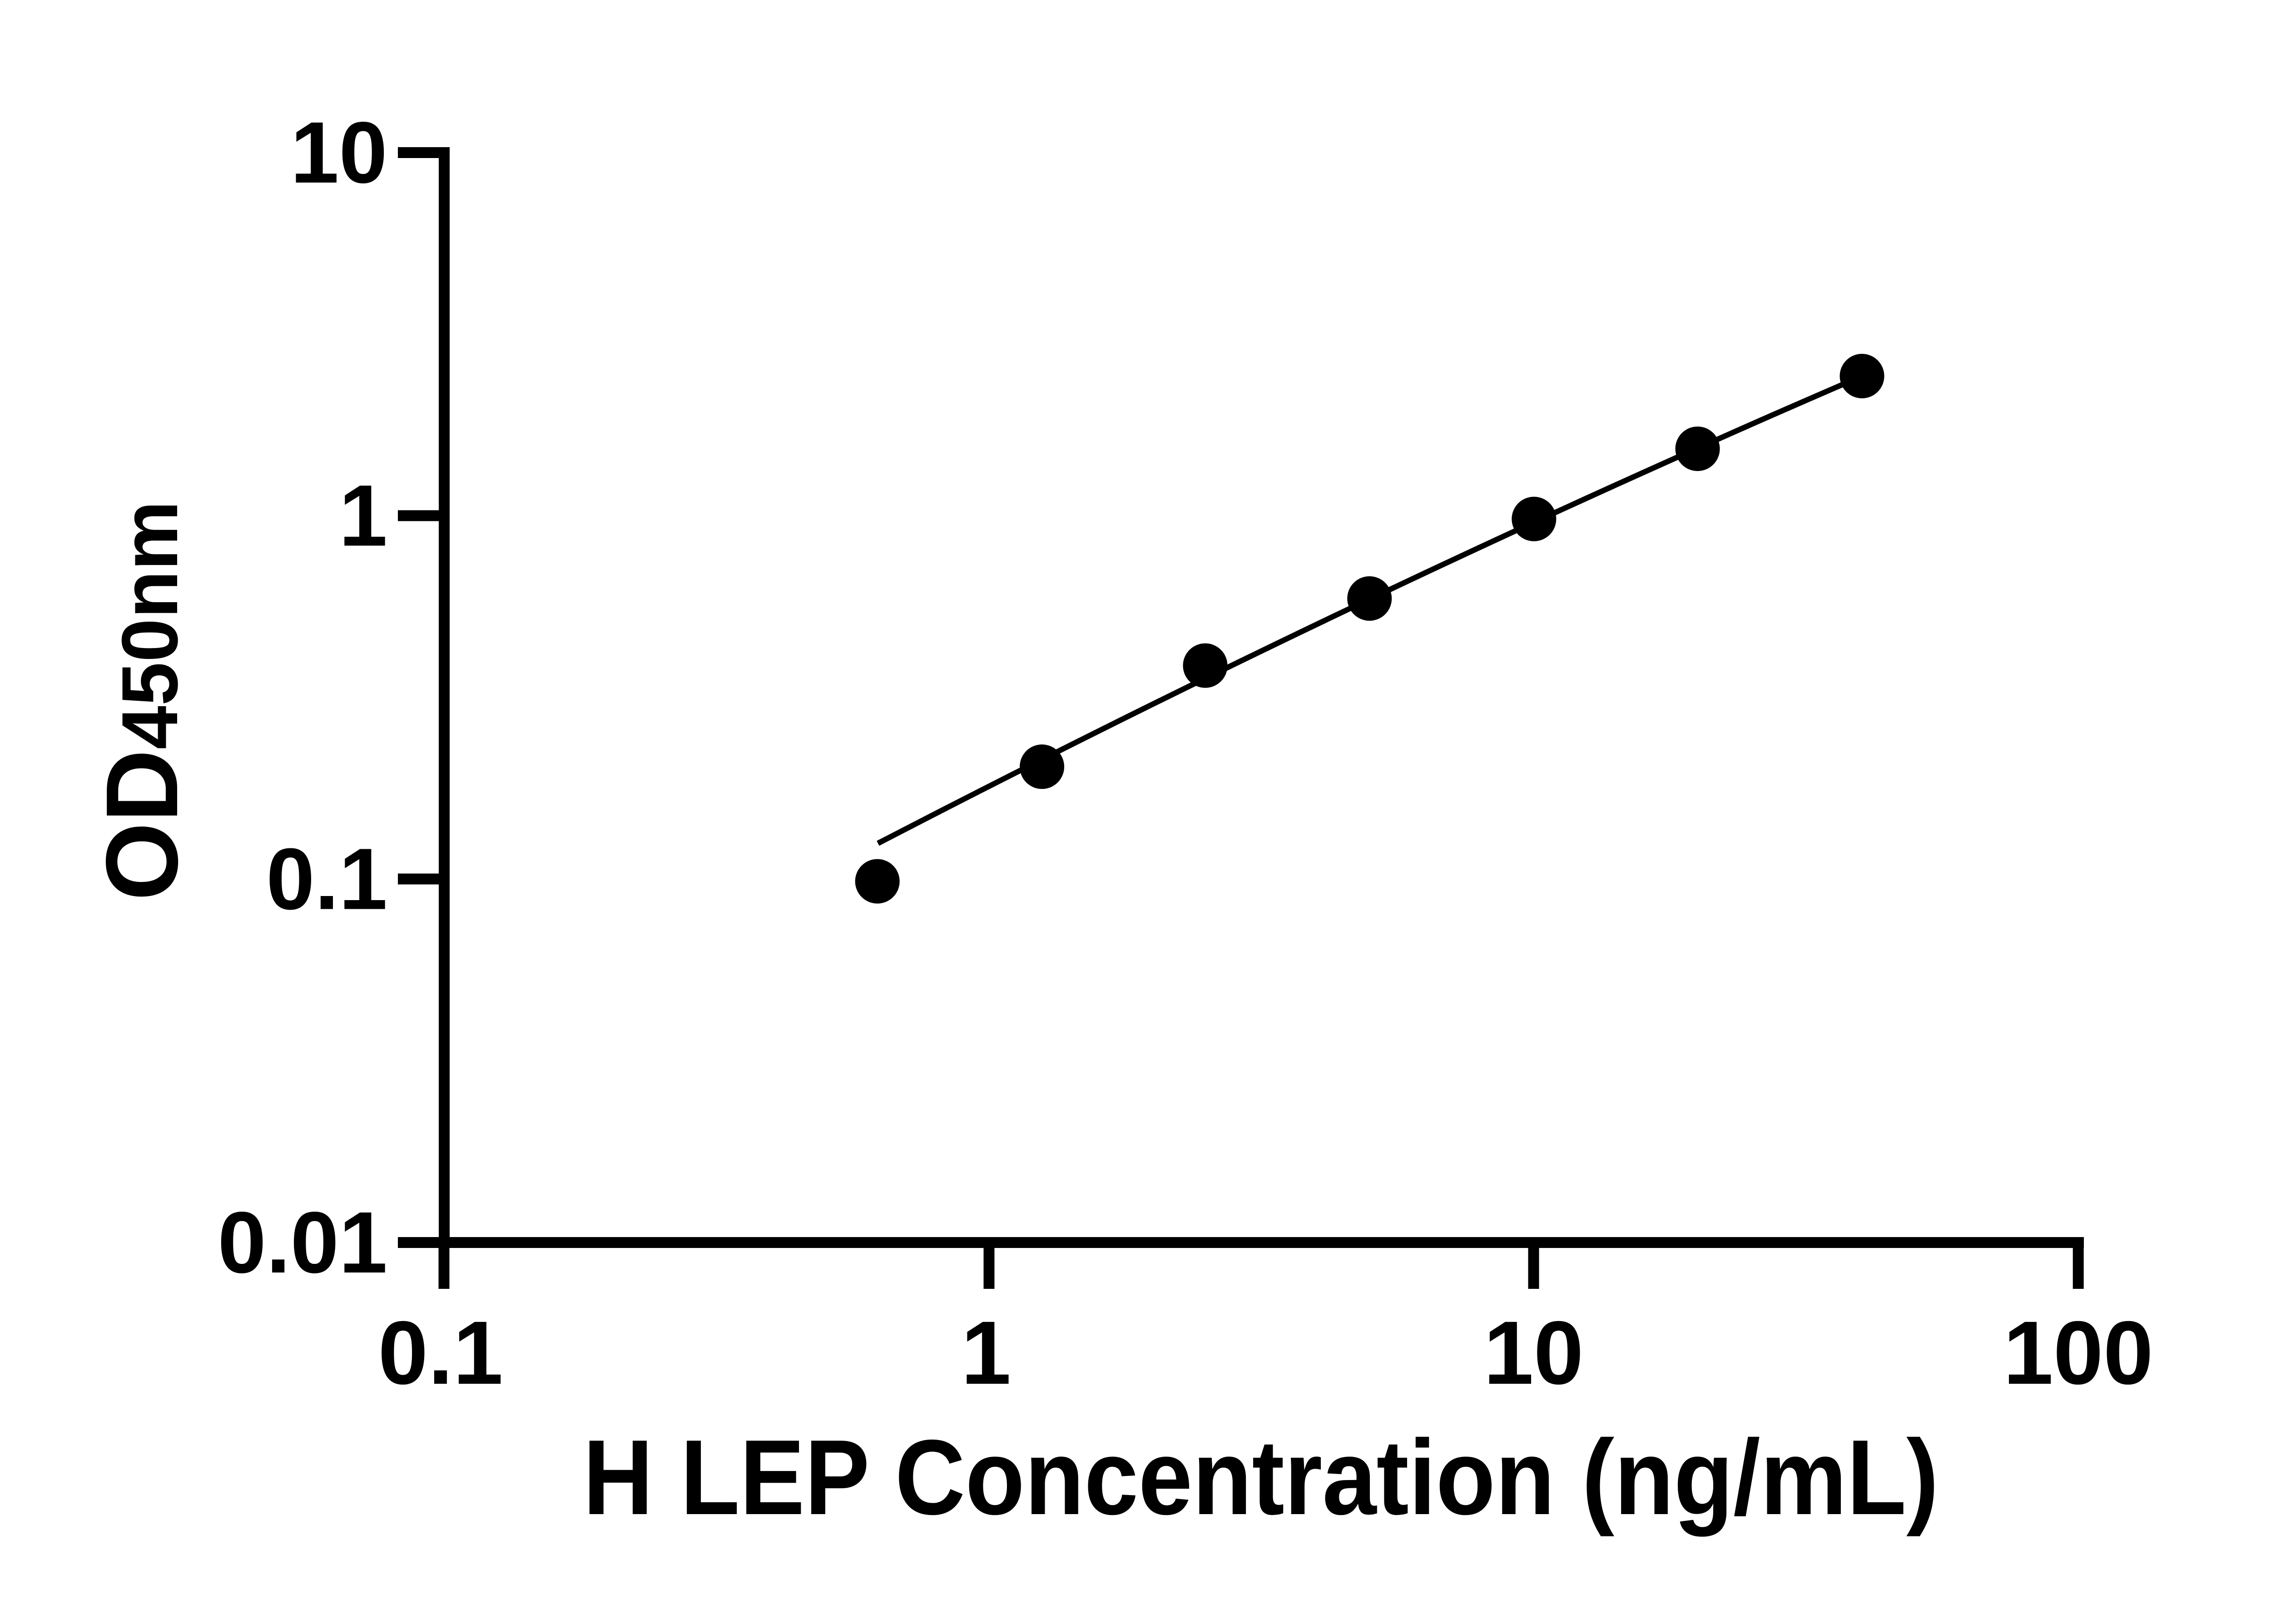 This screenshot has height=1624, width=2271. What do you see at coordinates (1261, 1477) in the screenshot?
I see `svg-text: H LEP Concentration (ng/mL)` at bounding box center [1261, 1477].